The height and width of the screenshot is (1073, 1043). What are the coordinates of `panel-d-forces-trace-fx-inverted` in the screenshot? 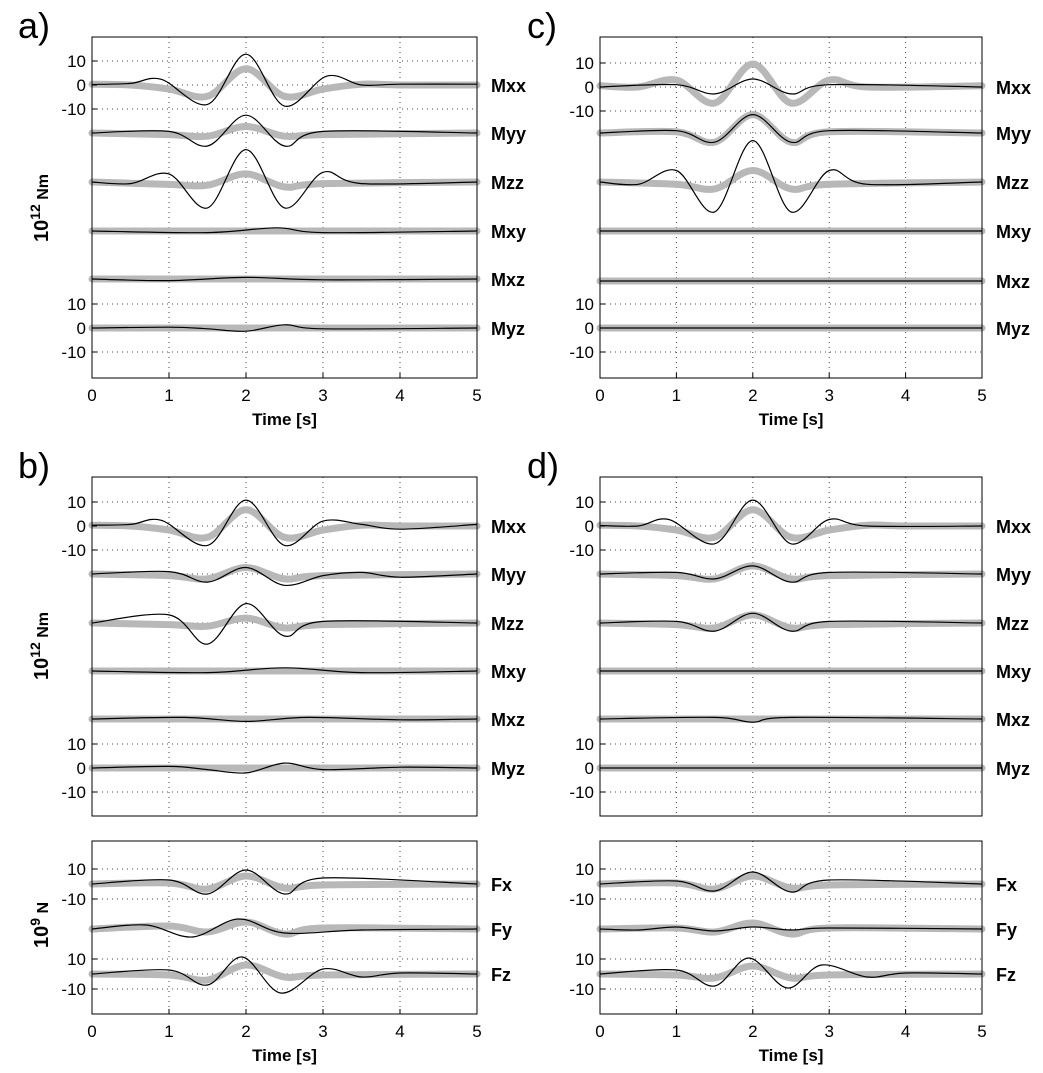 It's located at (791, 882).